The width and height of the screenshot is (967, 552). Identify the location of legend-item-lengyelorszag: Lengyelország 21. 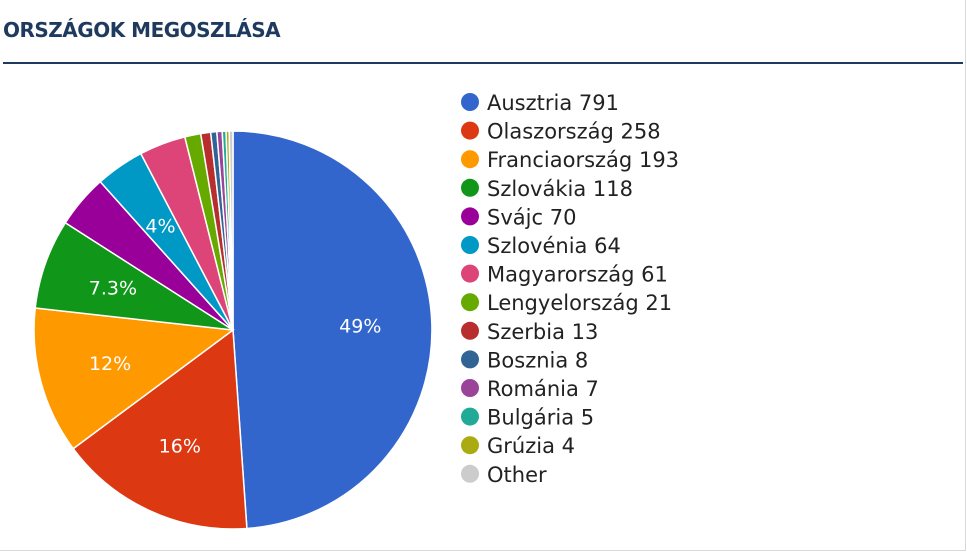
(566, 303).